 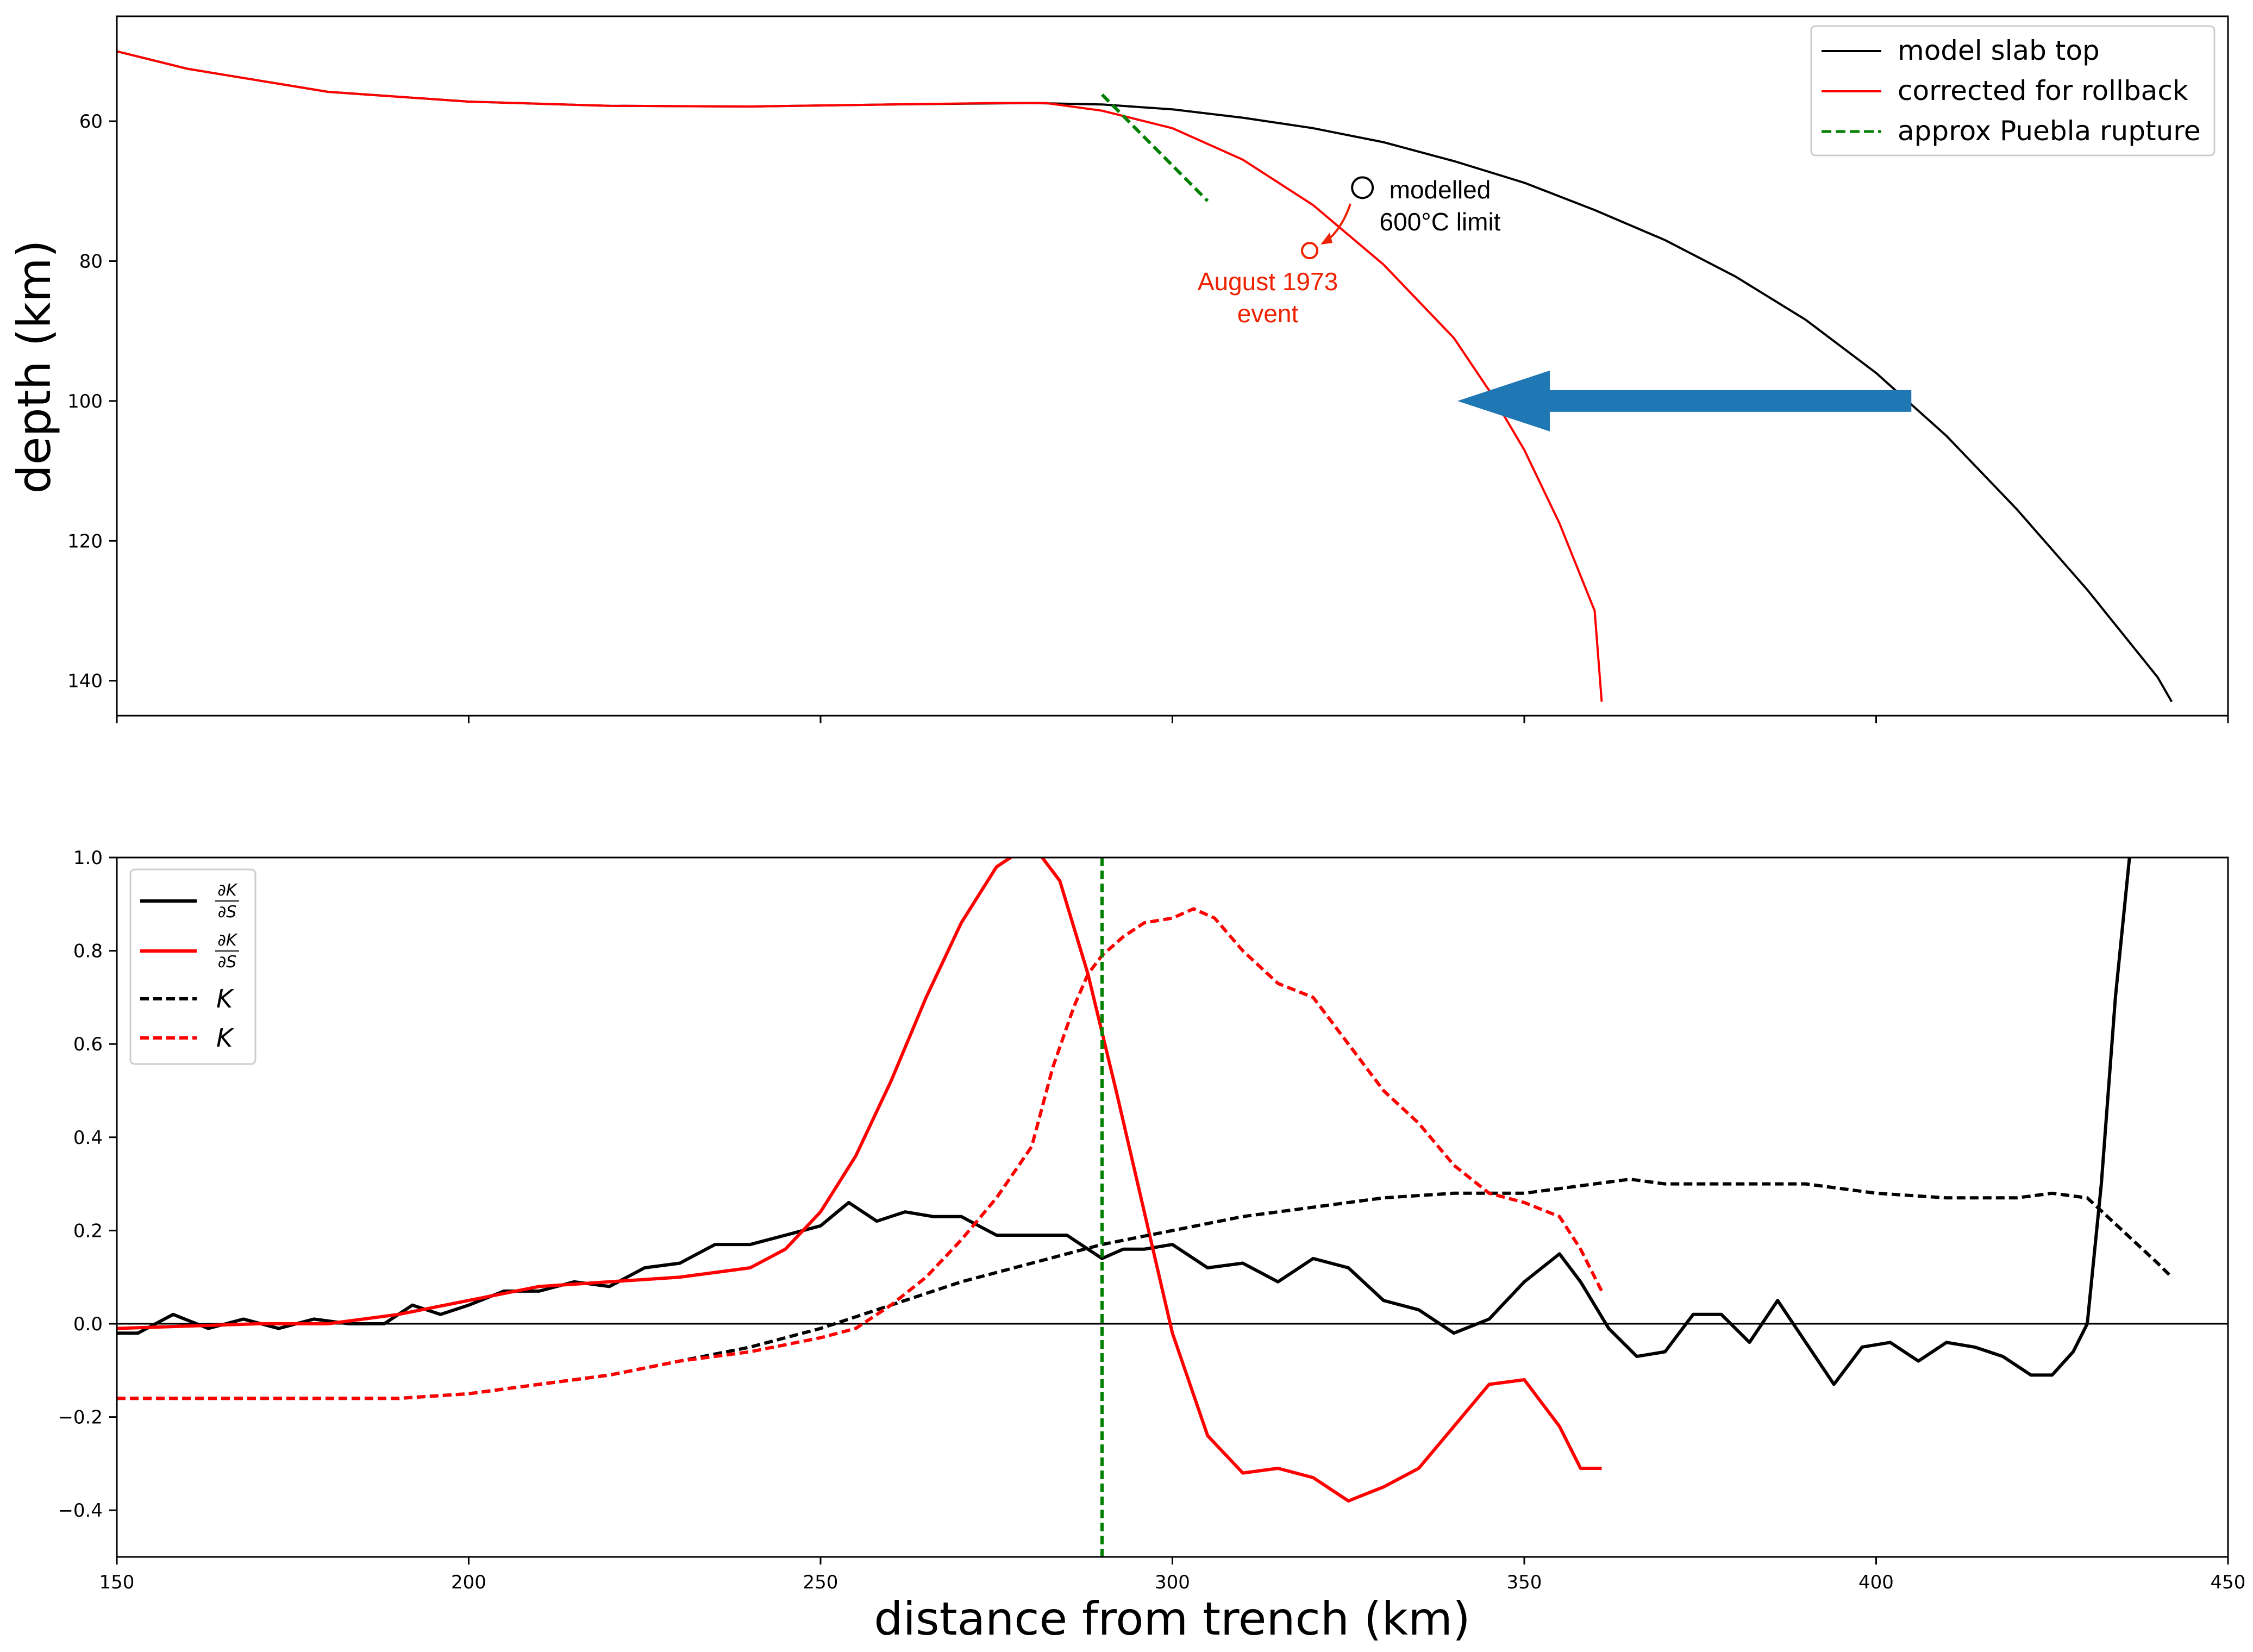 What do you see at coordinates (1349, 252) in the screenshot?
I see `top-annotations: modelled 600°C limit August 1973 event` at bounding box center [1349, 252].